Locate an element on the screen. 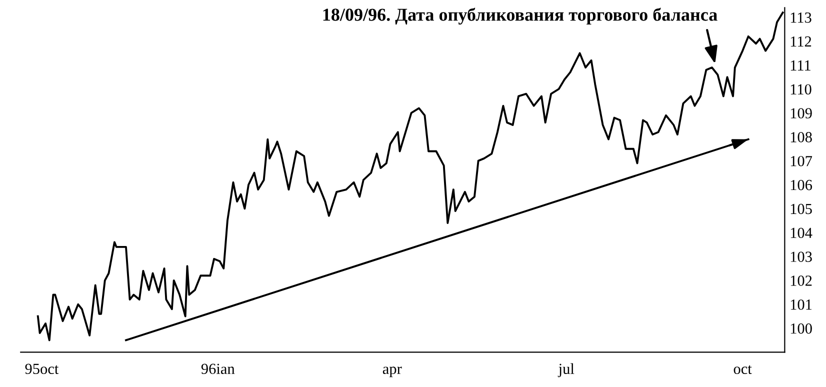 Image resolution: width=826 pixels, height=387 pixels. y-tick-label: 106 is located at coordinates (801, 185).